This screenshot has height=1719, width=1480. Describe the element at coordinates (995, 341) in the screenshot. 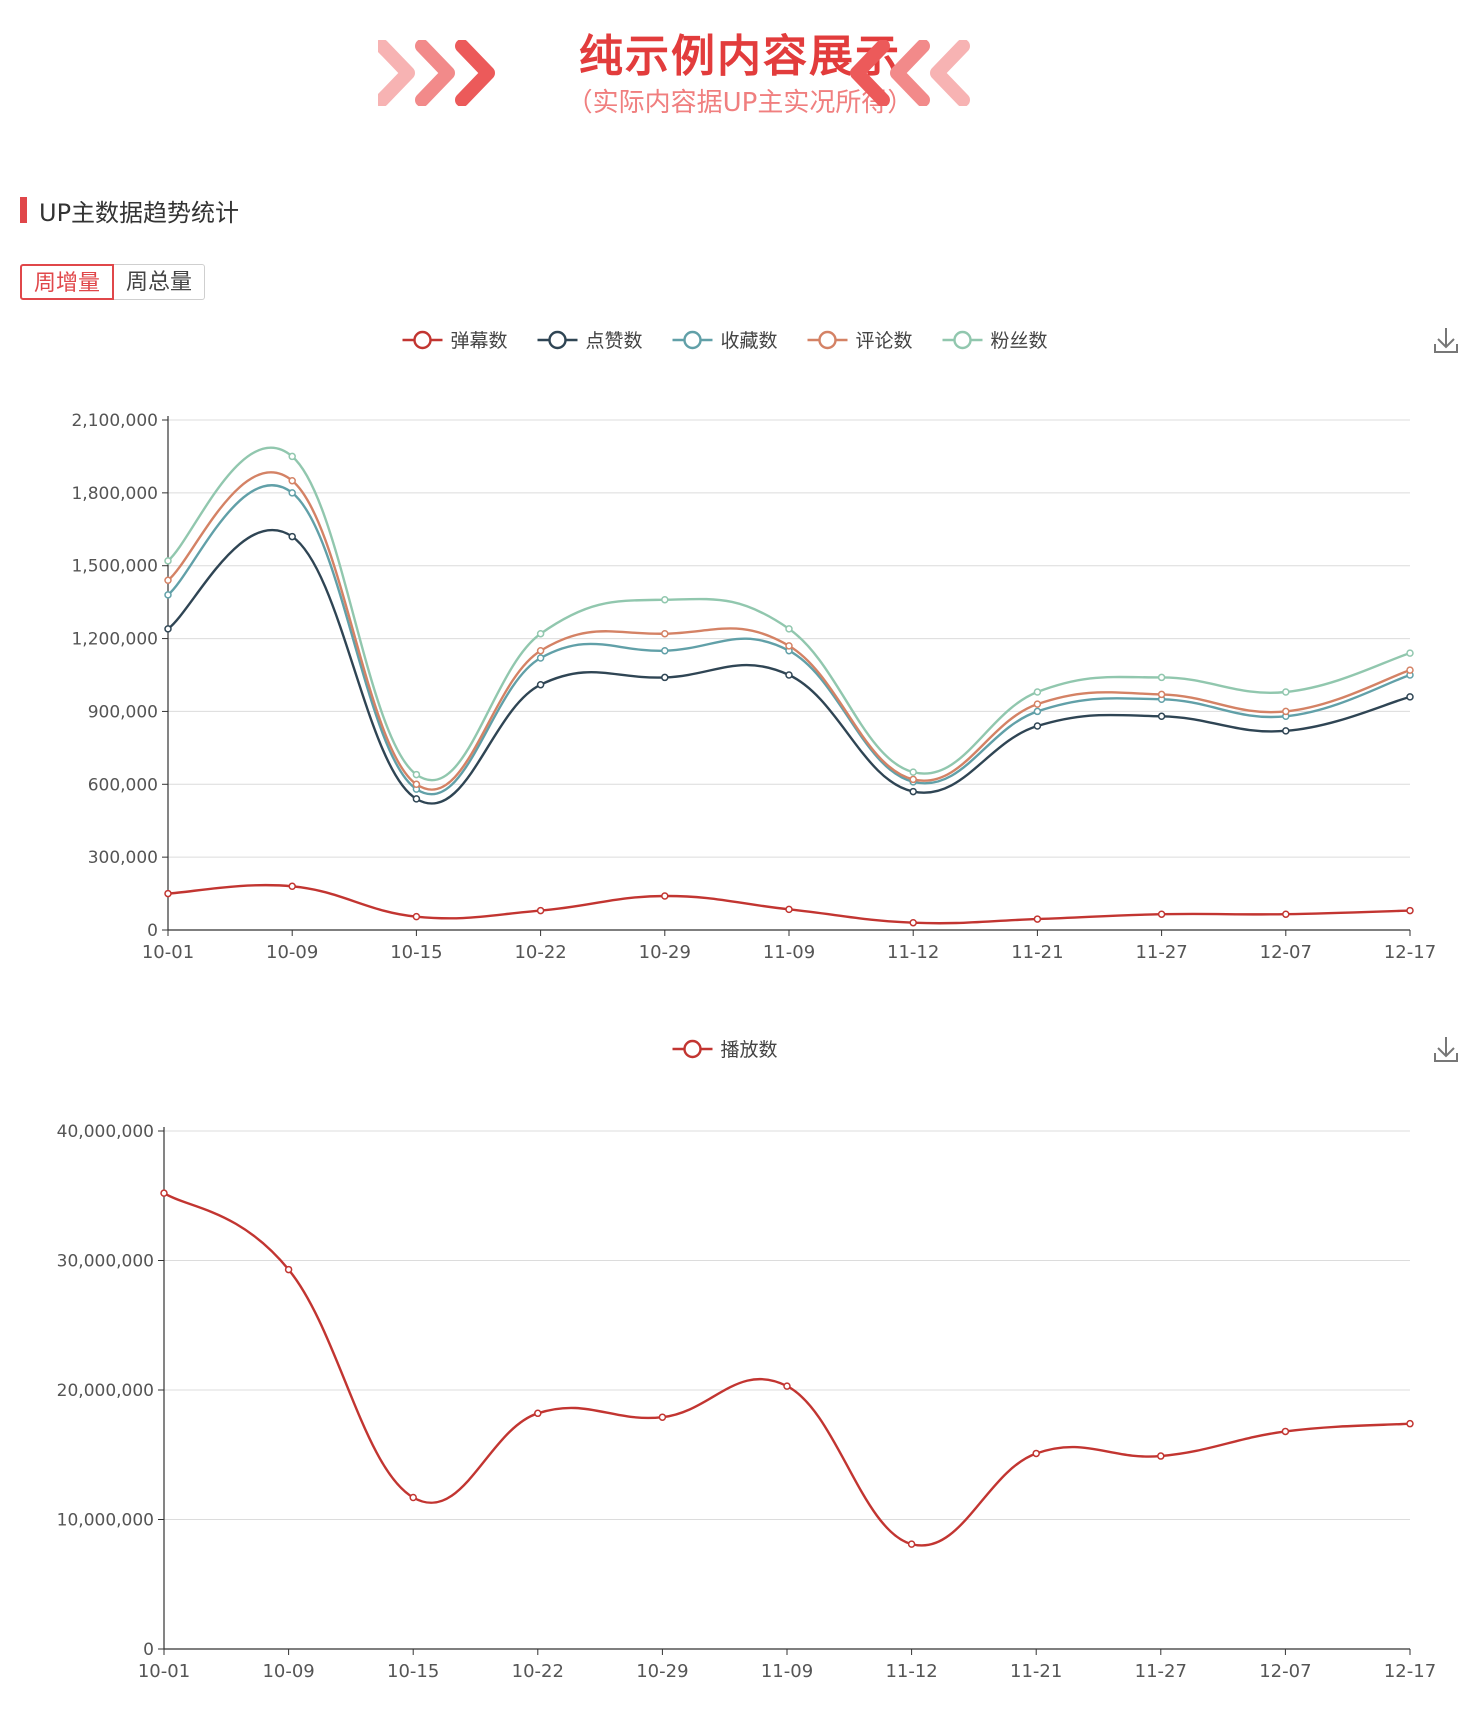

I see `legend-item: 粉丝数` at that location.